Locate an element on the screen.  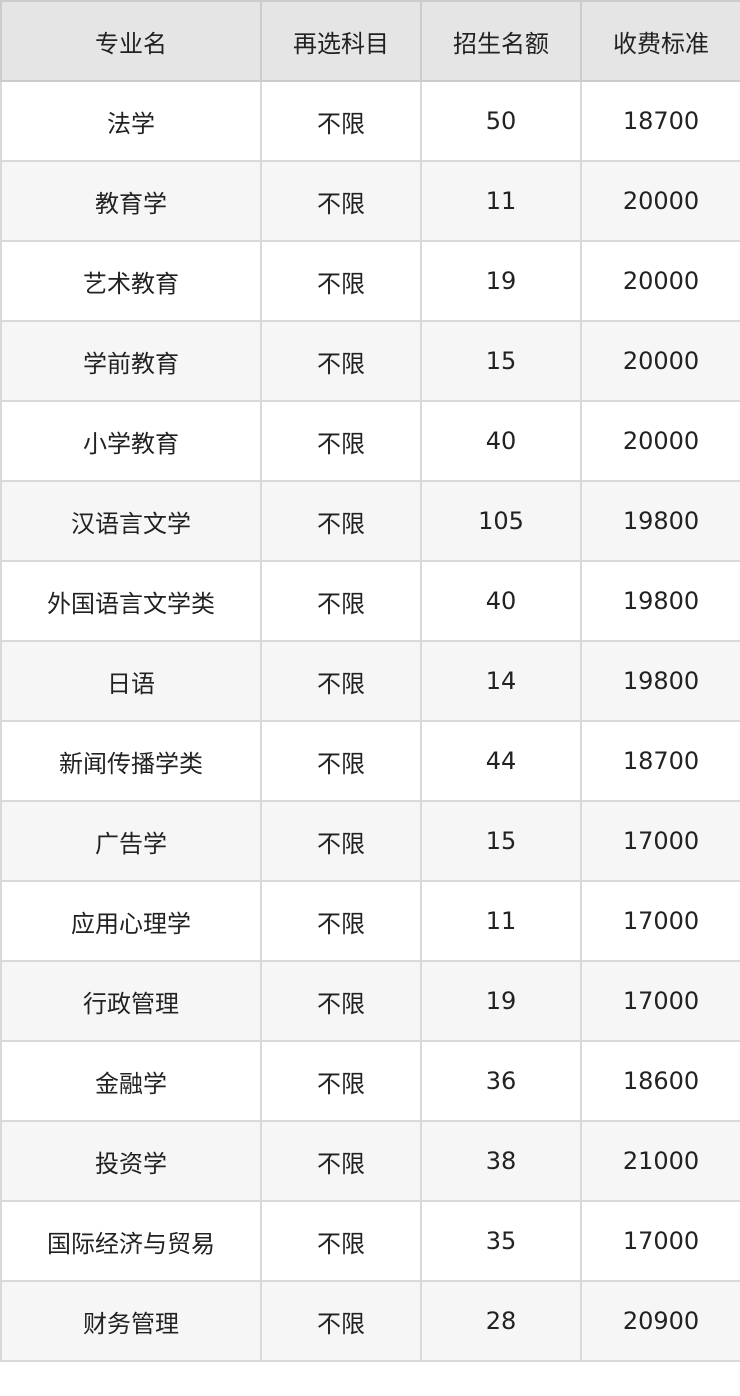
quota-cell: 105 is located at coordinates (501, 521).